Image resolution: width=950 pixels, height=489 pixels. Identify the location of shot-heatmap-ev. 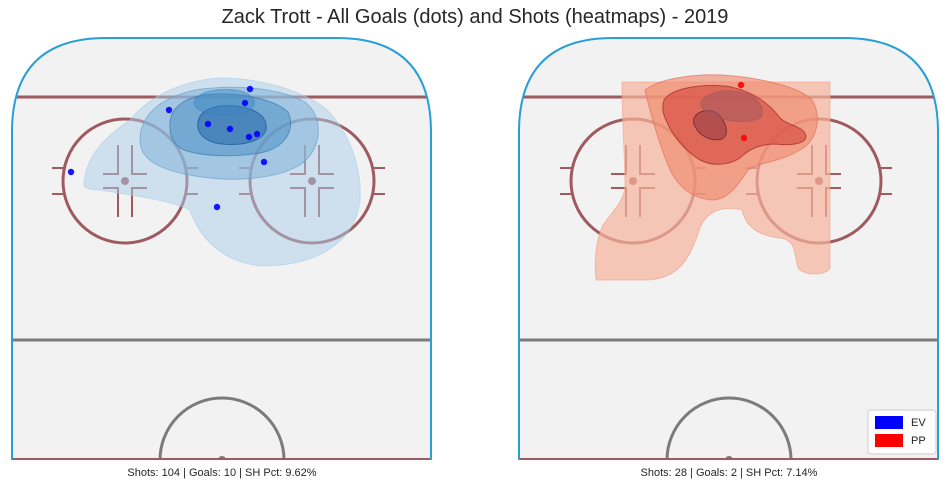
(222, 172).